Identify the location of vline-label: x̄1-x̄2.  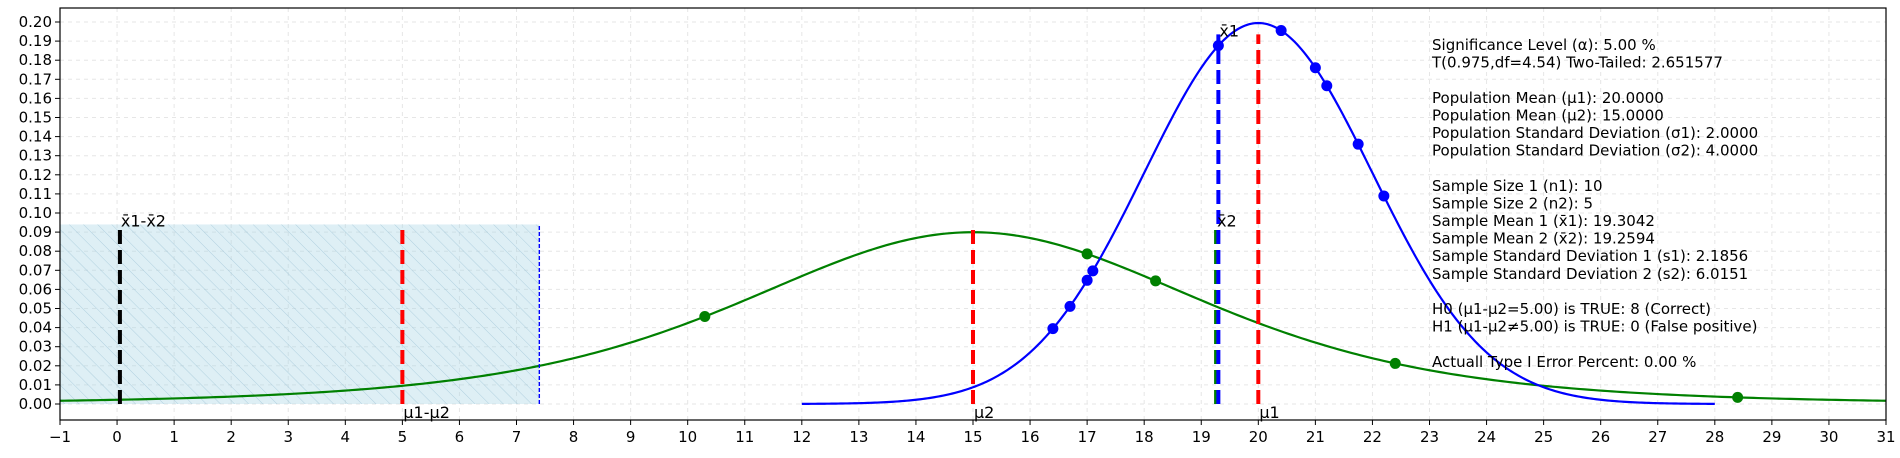
(143, 220).